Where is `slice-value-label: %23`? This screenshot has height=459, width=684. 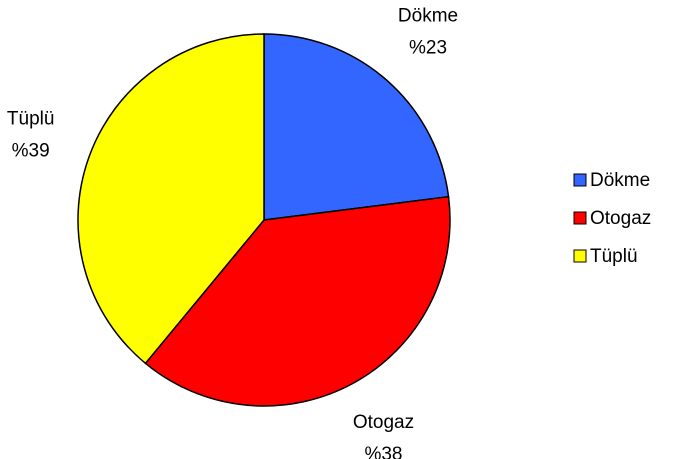
slice-value-label: %23 is located at coordinates (428, 47).